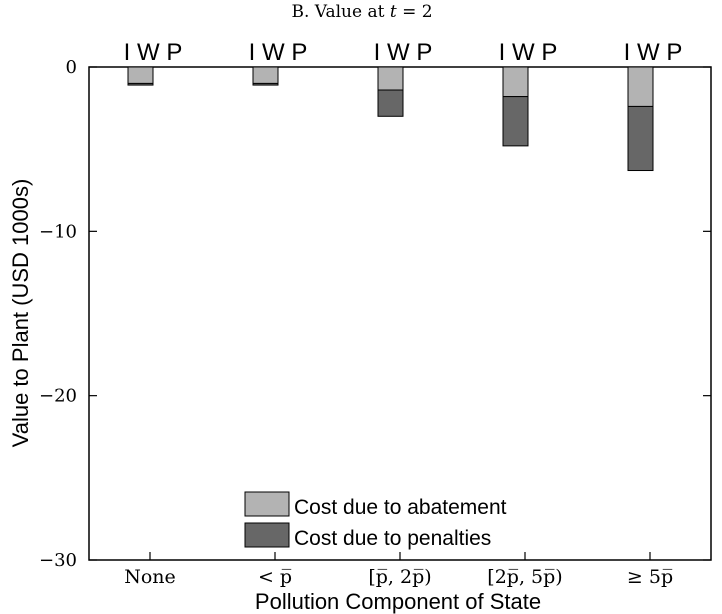 The image size is (722, 614). Describe the element at coordinates (275, 577) in the screenshot. I see `x-tick-label: < p̅` at that location.